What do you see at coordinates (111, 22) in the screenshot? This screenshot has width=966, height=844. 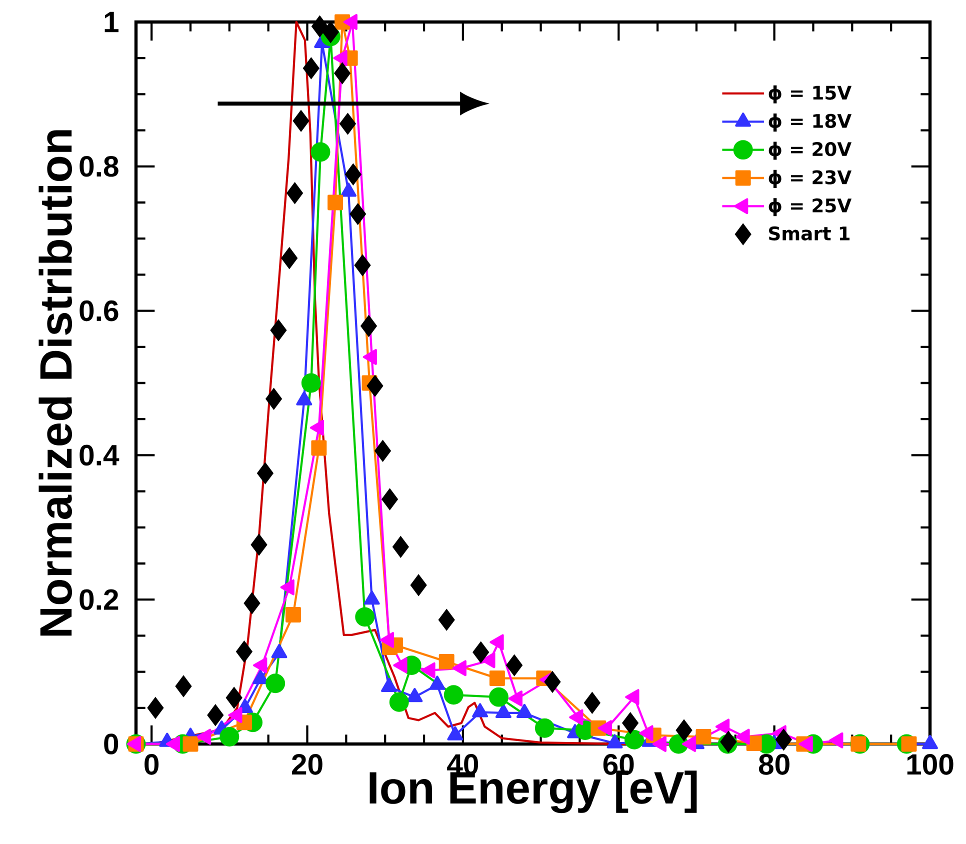 I see `y-tick-label: 1` at bounding box center [111, 22].